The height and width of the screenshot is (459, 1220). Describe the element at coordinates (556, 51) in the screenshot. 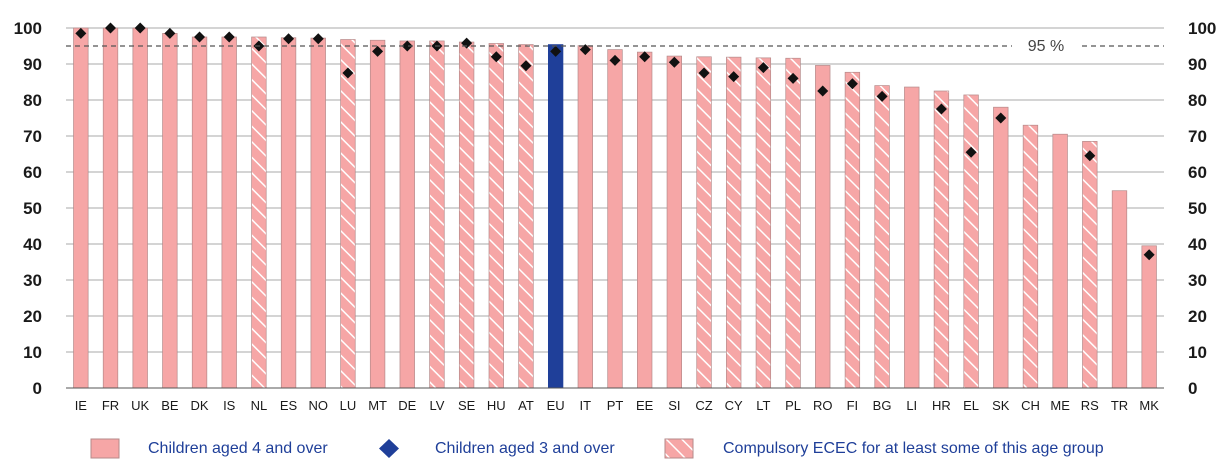

I see `marker-eu` at that location.